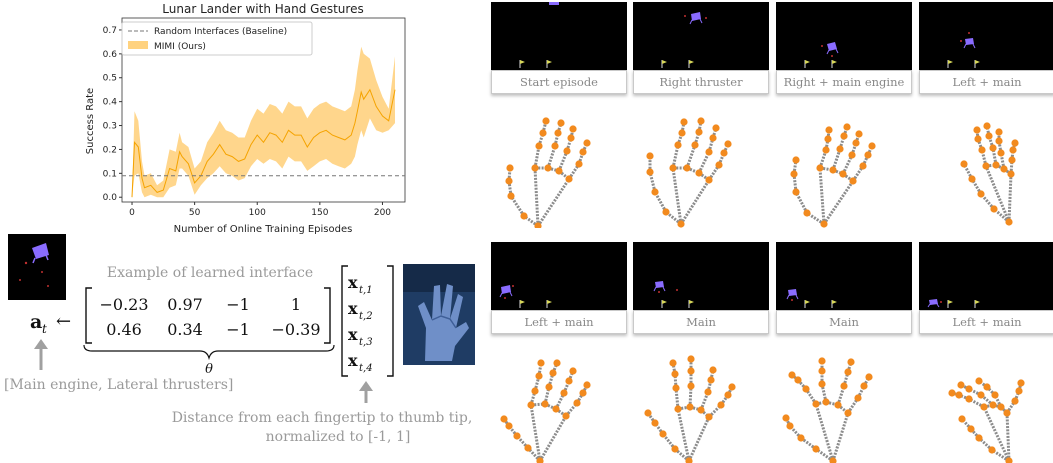 This screenshot has height=463, width=1053. I want to click on vector-element: x, so click(353, 360).